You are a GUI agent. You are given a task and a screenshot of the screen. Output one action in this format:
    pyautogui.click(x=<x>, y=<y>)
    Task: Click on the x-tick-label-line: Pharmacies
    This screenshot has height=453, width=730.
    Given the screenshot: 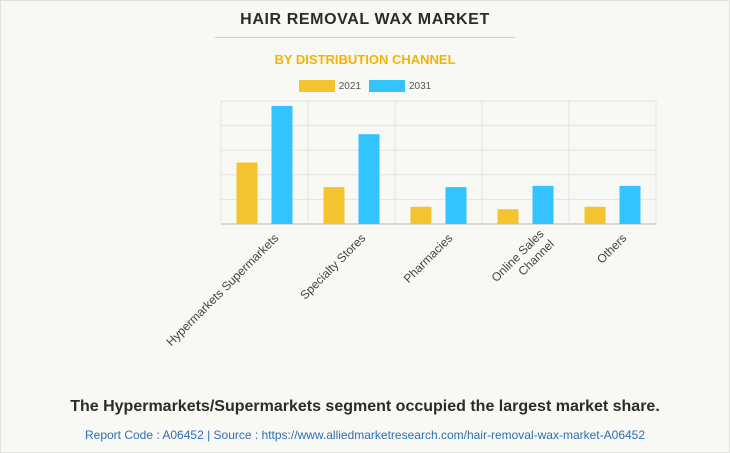 What is the action you would take?
    pyautogui.click(x=428, y=258)
    